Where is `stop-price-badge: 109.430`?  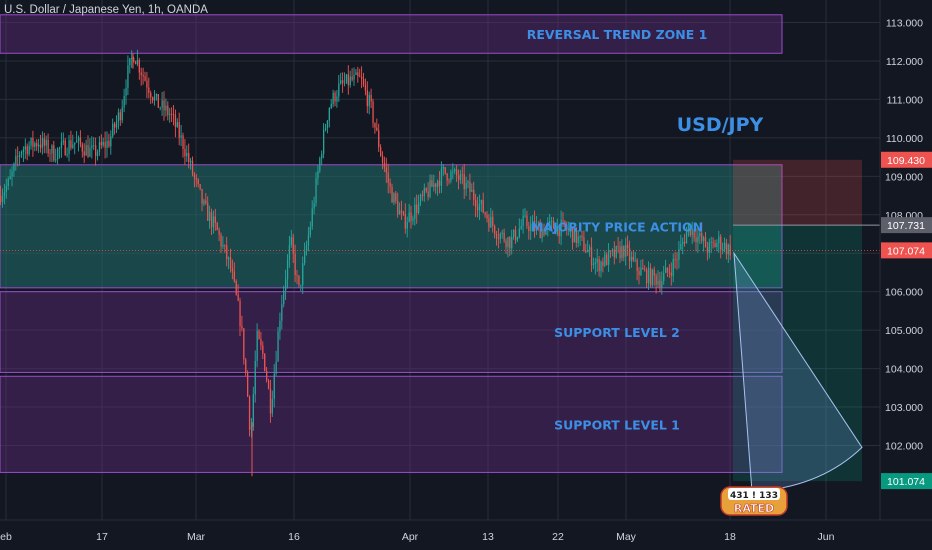
stop-price-badge: 109.430 is located at coordinates (906, 161).